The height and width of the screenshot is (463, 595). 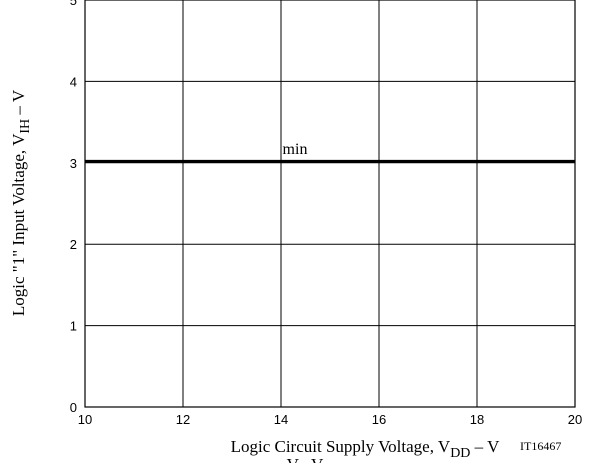 I want to click on y-tick-label: 5, so click(x=73, y=4).